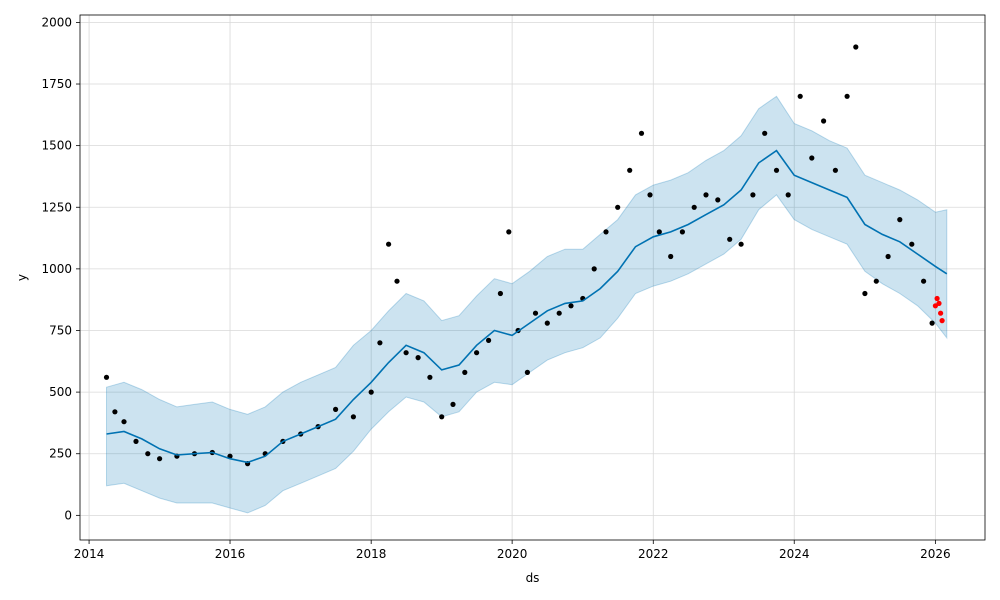  I want to click on x-tick-label: 2016, so click(230, 554).